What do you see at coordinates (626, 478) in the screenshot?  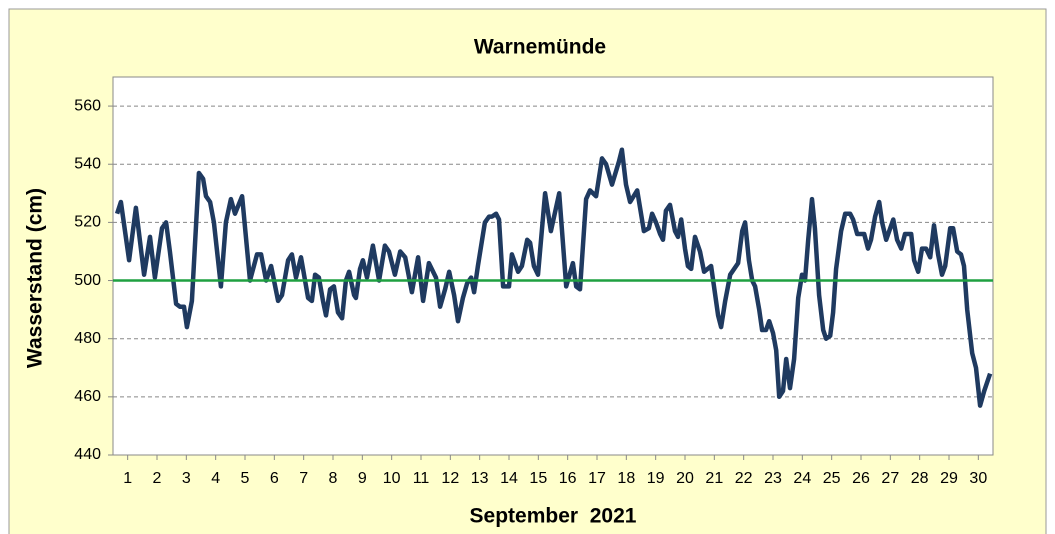 I see `x-tick-label: 18` at bounding box center [626, 478].